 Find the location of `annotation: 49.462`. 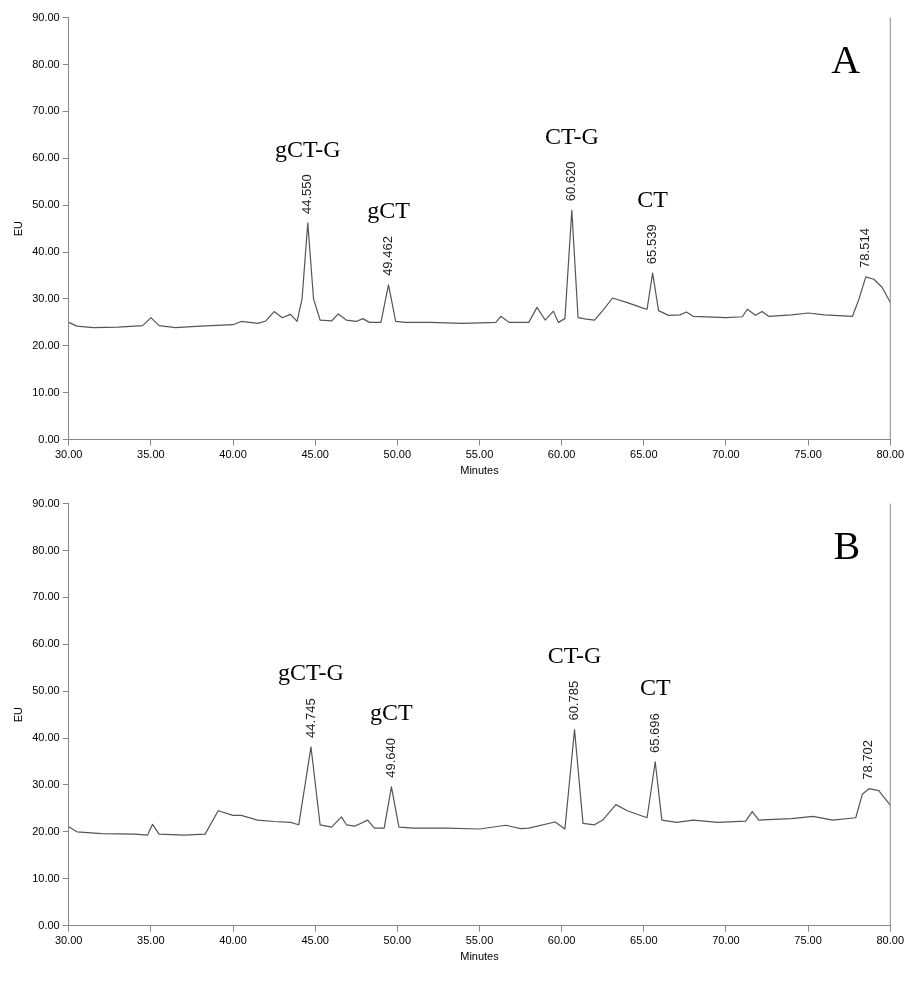

annotation: 49.462 is located at coordinates (388, 256).